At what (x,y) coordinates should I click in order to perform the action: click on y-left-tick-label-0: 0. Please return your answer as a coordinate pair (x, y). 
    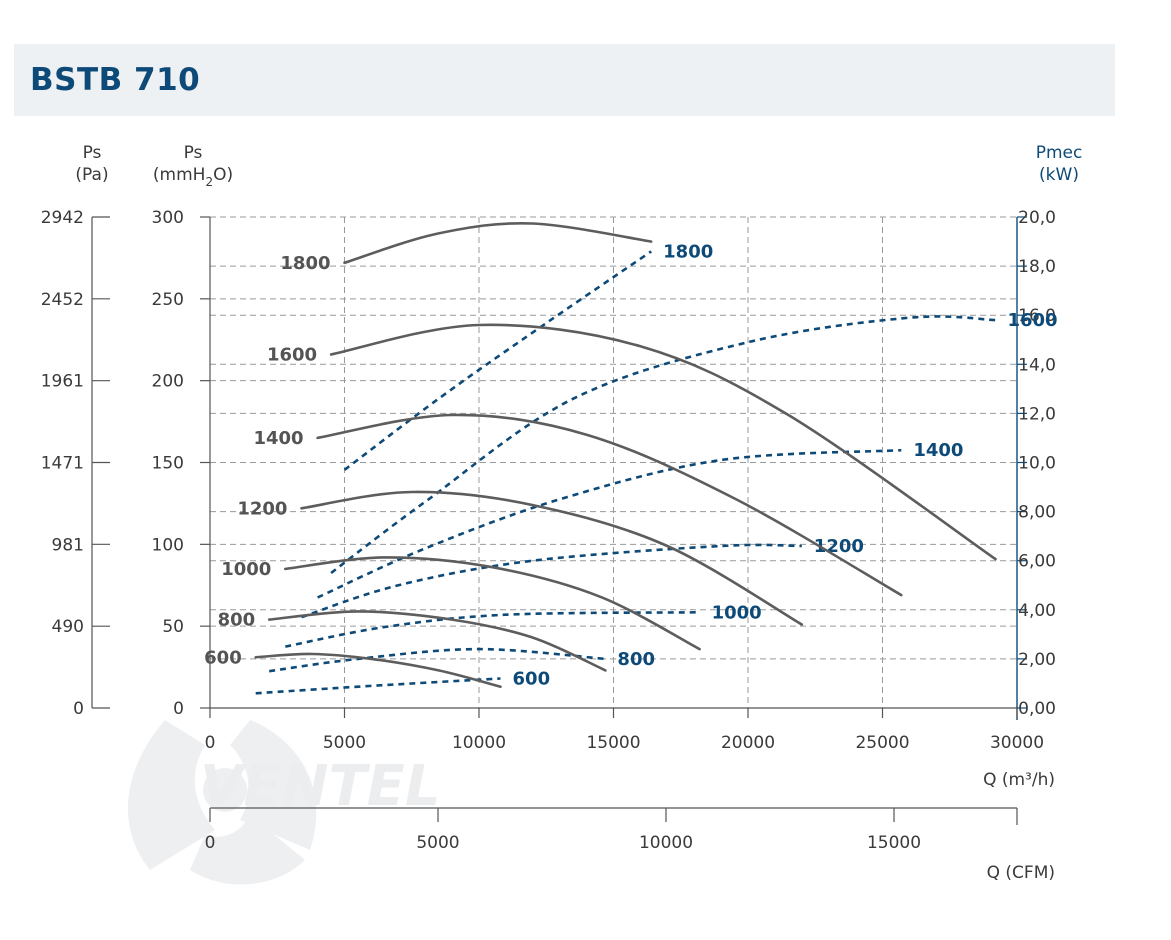
    Looking at the image, I should click on (178, 709).